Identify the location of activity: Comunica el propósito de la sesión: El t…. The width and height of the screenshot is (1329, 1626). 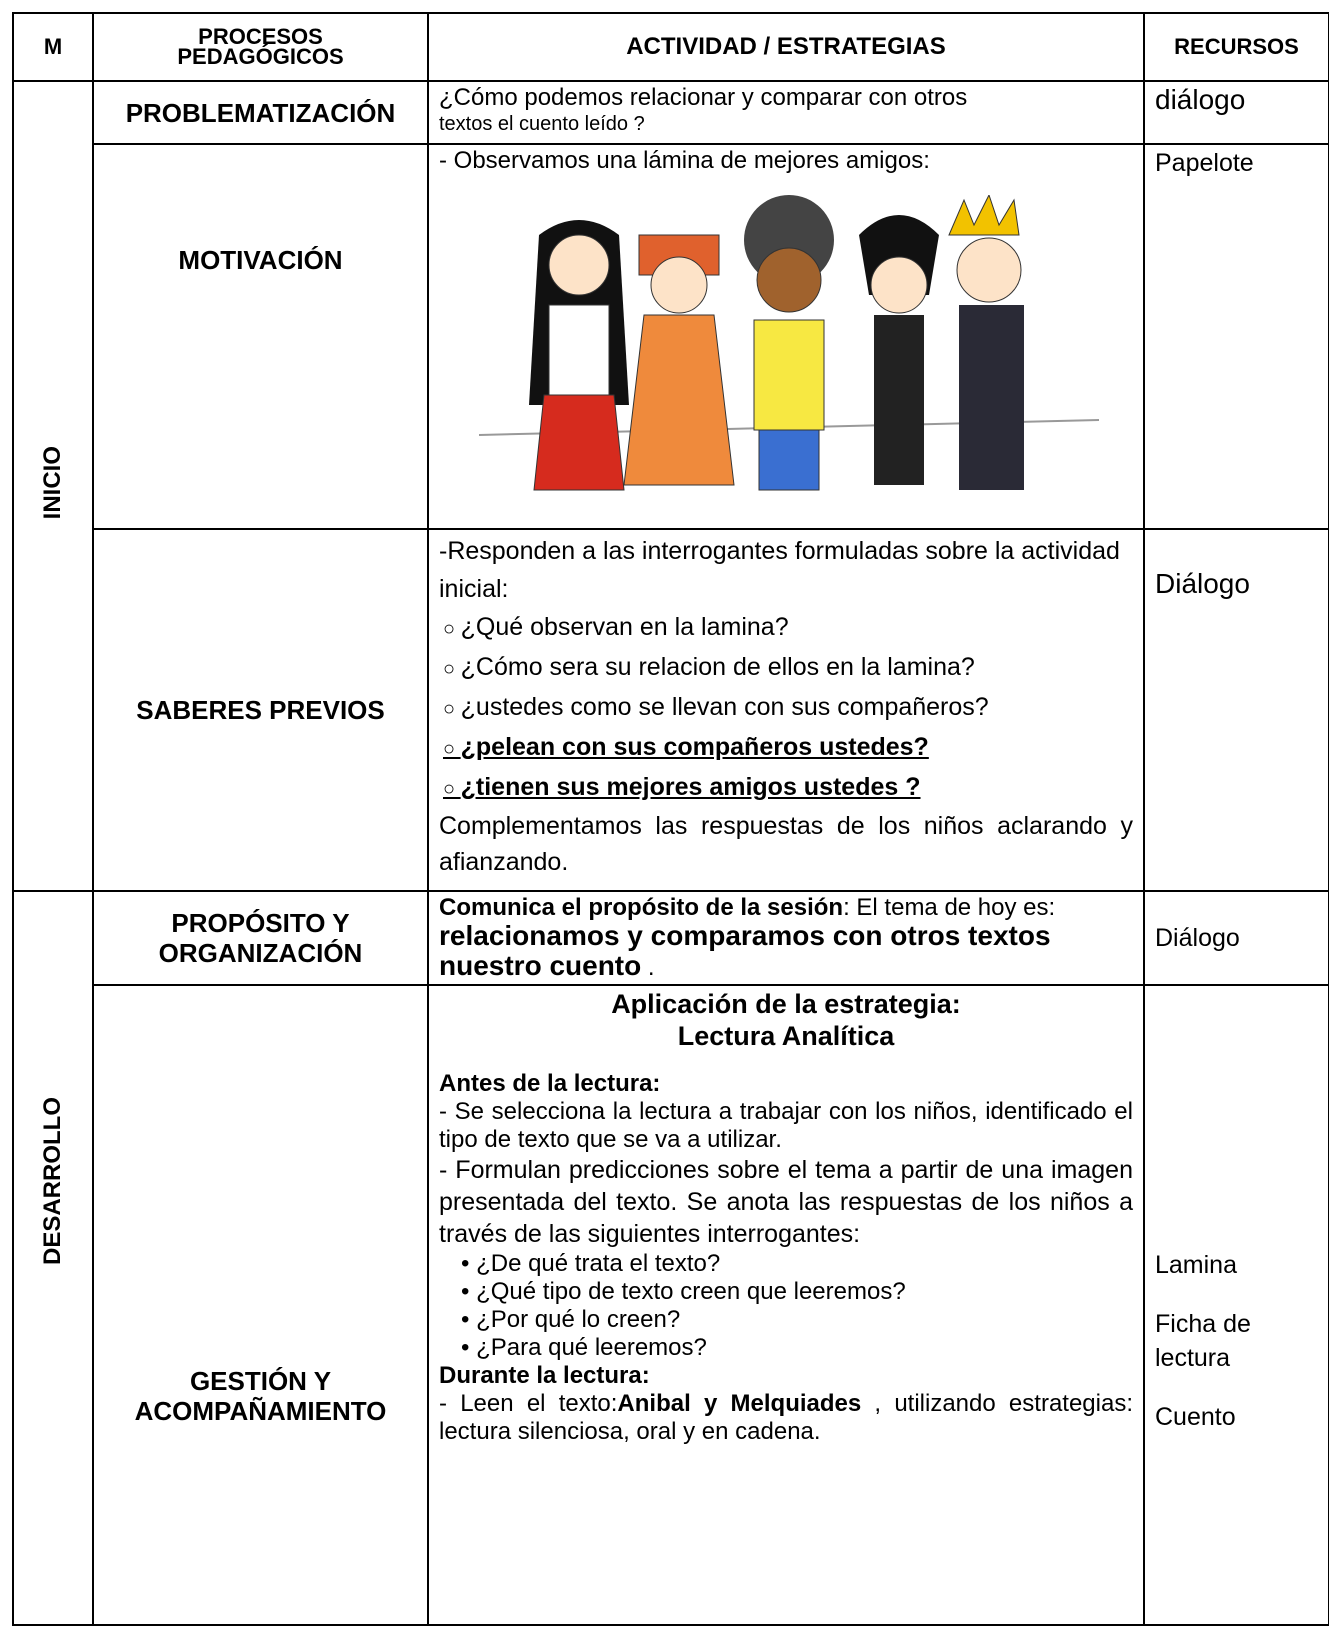
(786, 938).